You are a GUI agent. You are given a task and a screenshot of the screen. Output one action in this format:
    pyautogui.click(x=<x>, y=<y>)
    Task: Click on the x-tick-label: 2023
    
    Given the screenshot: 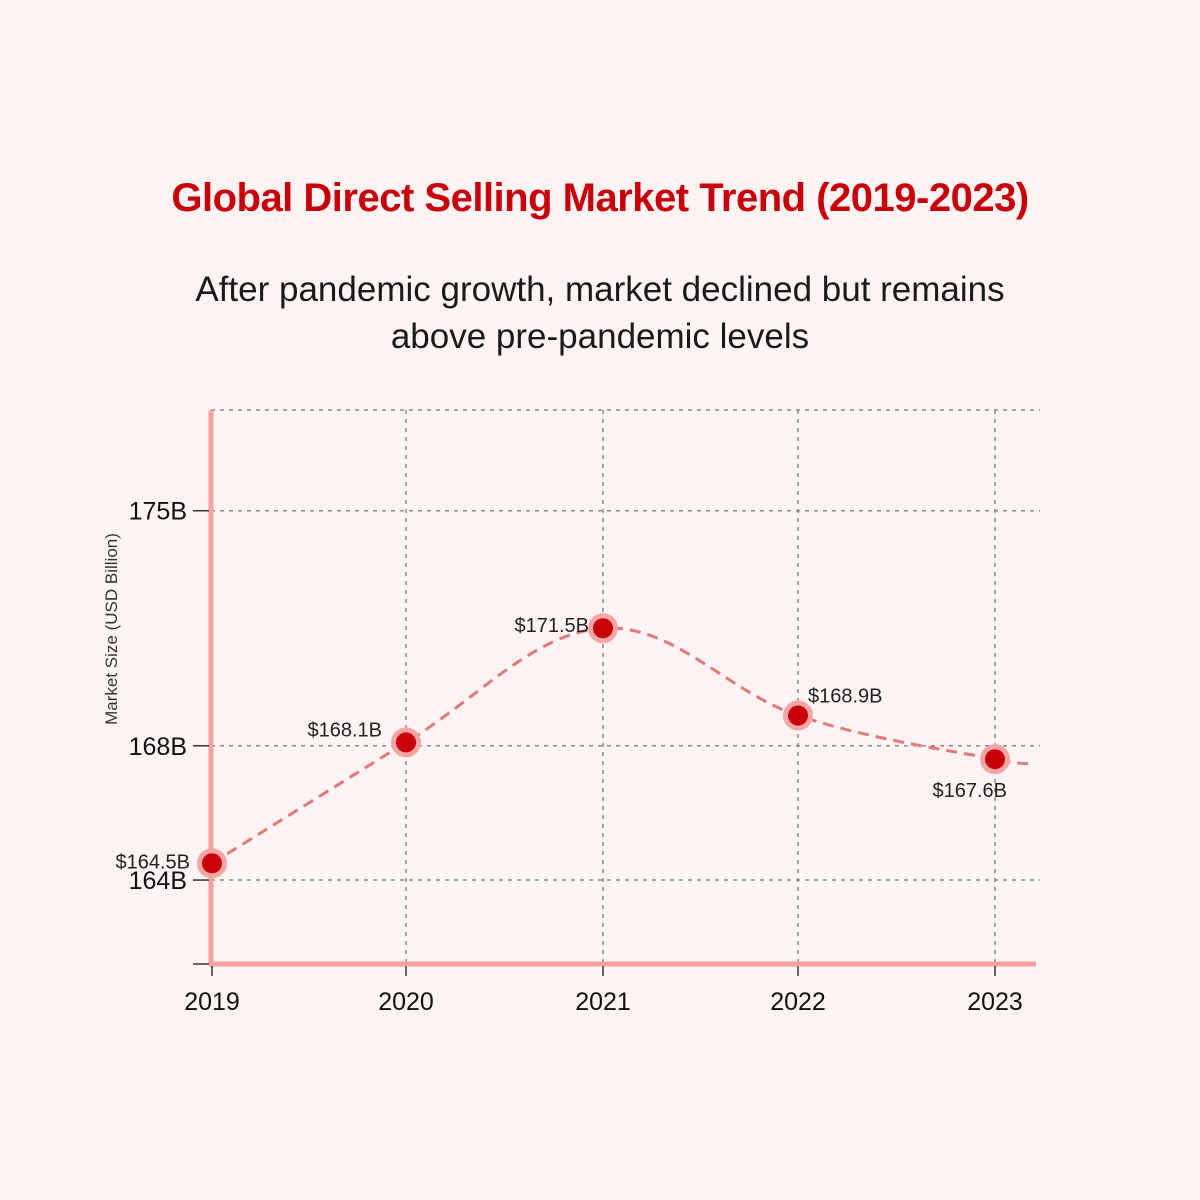 What is the action you would take?
    pyautogui.click(x=995, y=1002)
    